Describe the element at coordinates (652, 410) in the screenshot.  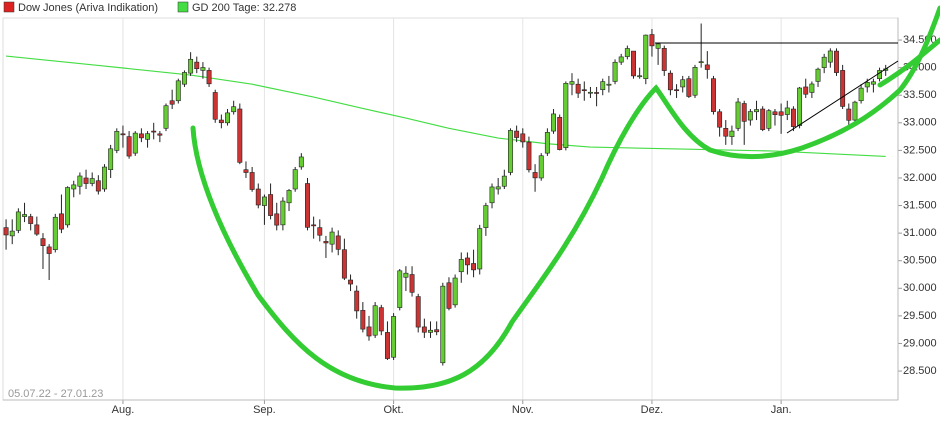
I see `x-tick-label: Dez.` at that location.